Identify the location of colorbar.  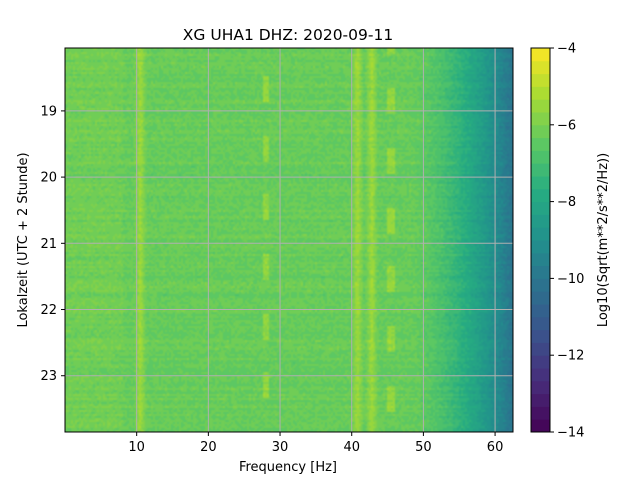
(540, 240).